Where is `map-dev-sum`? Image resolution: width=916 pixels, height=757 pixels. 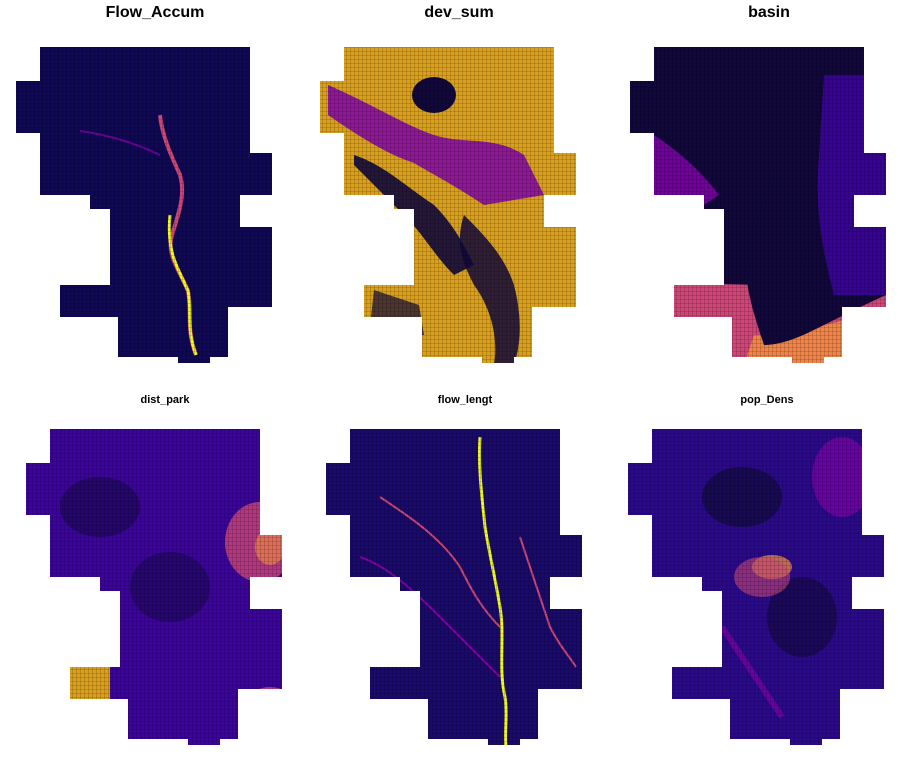
map-dev-sum is located at coordinates (448, 205).